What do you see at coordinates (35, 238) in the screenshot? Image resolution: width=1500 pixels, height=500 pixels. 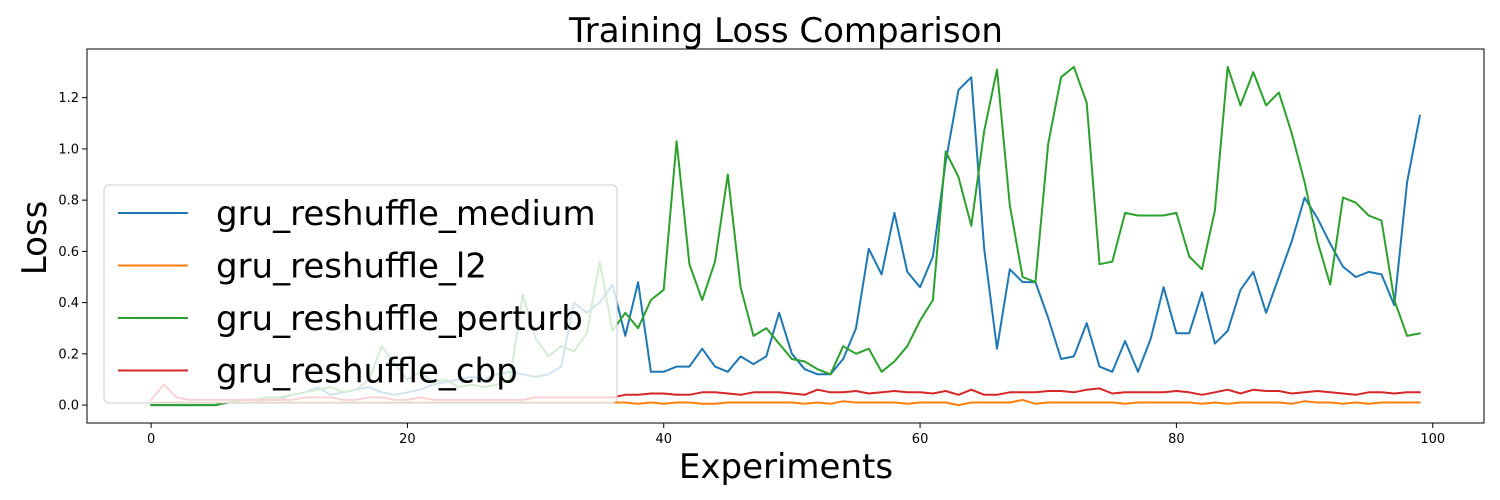 I see `y-axis-label: Loss` at bounding box center [35, 238].